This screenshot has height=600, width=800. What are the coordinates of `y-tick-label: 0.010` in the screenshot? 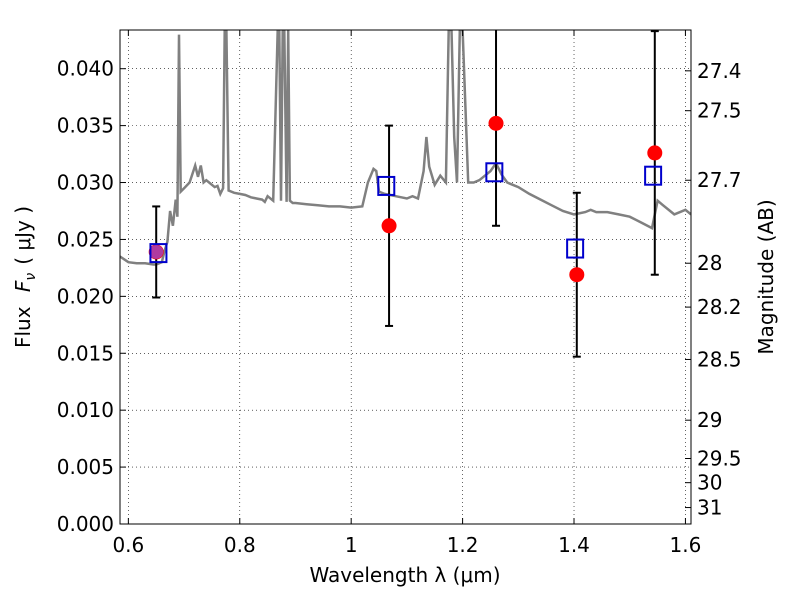 It's located at (85, 410).